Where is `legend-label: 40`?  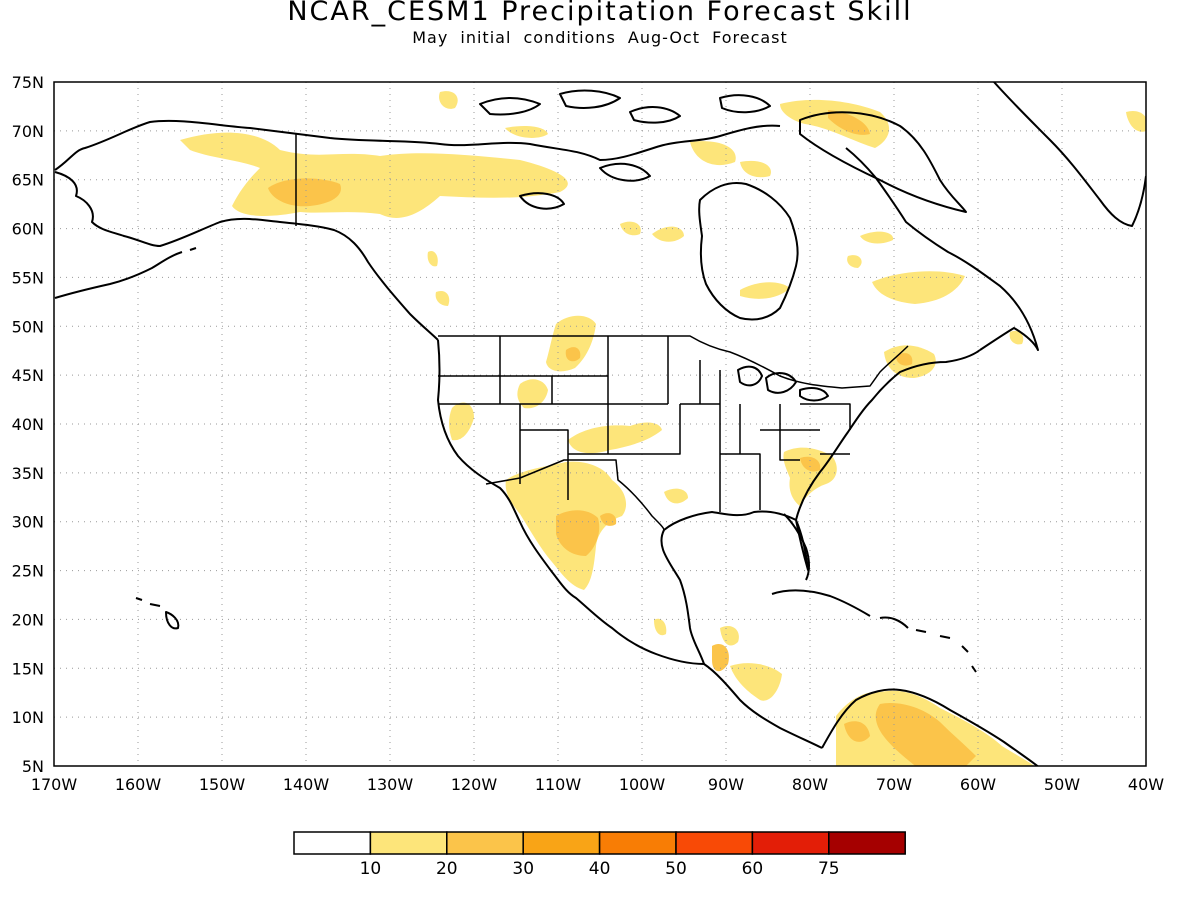 legend-label: 40 is located at coordinates (600, 869).